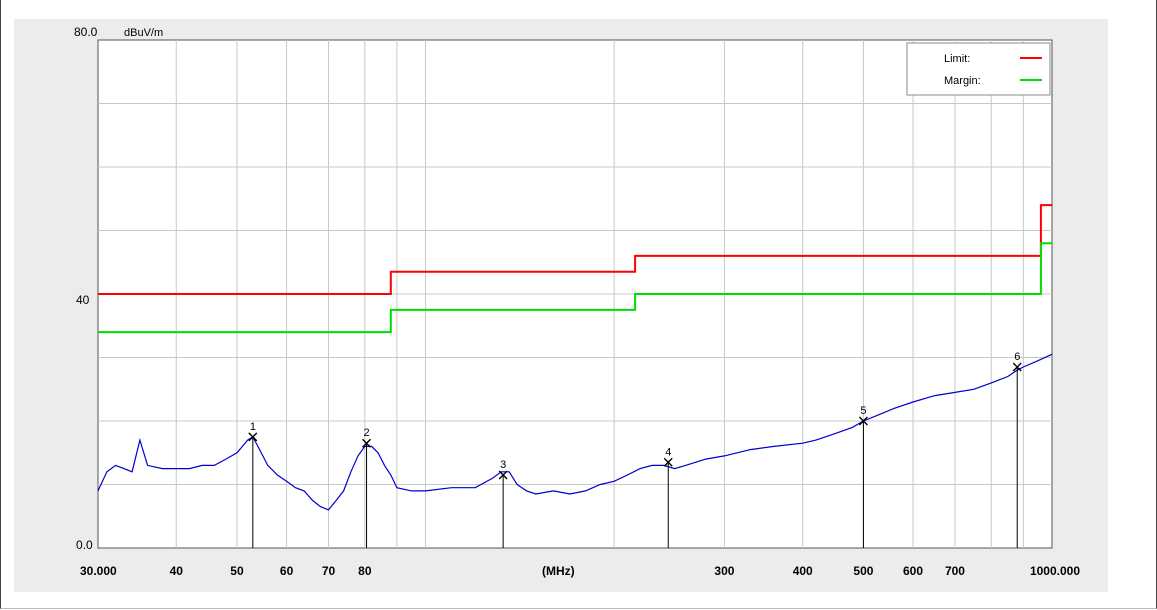  Describe the element at coordinates (83, 300) in the screenshot. I see `y-mid-label: 40` at that location.